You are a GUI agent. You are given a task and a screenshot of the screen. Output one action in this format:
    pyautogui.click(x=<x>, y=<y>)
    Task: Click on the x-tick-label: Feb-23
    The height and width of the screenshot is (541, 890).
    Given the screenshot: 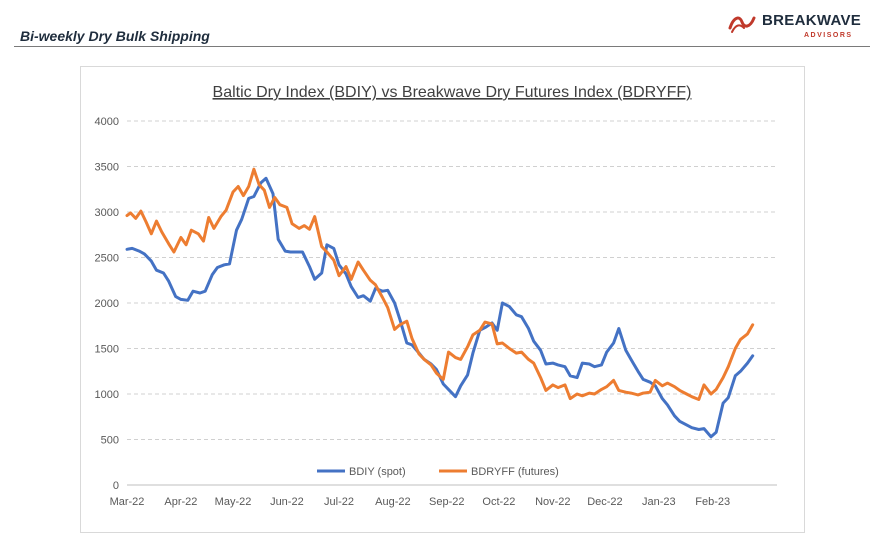 What is the action you would take?
    pyautogui.click(x=712, y=502)
    